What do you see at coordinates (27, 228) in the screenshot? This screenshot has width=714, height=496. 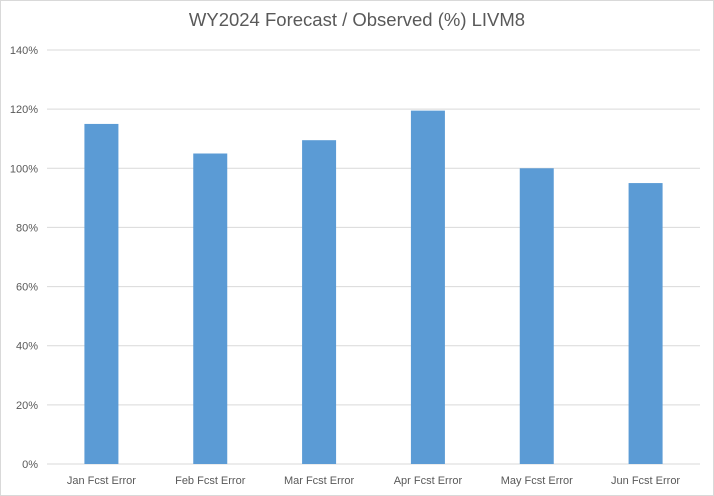 I see `y-tick-label: 80%` at bounding box center [27, 228].